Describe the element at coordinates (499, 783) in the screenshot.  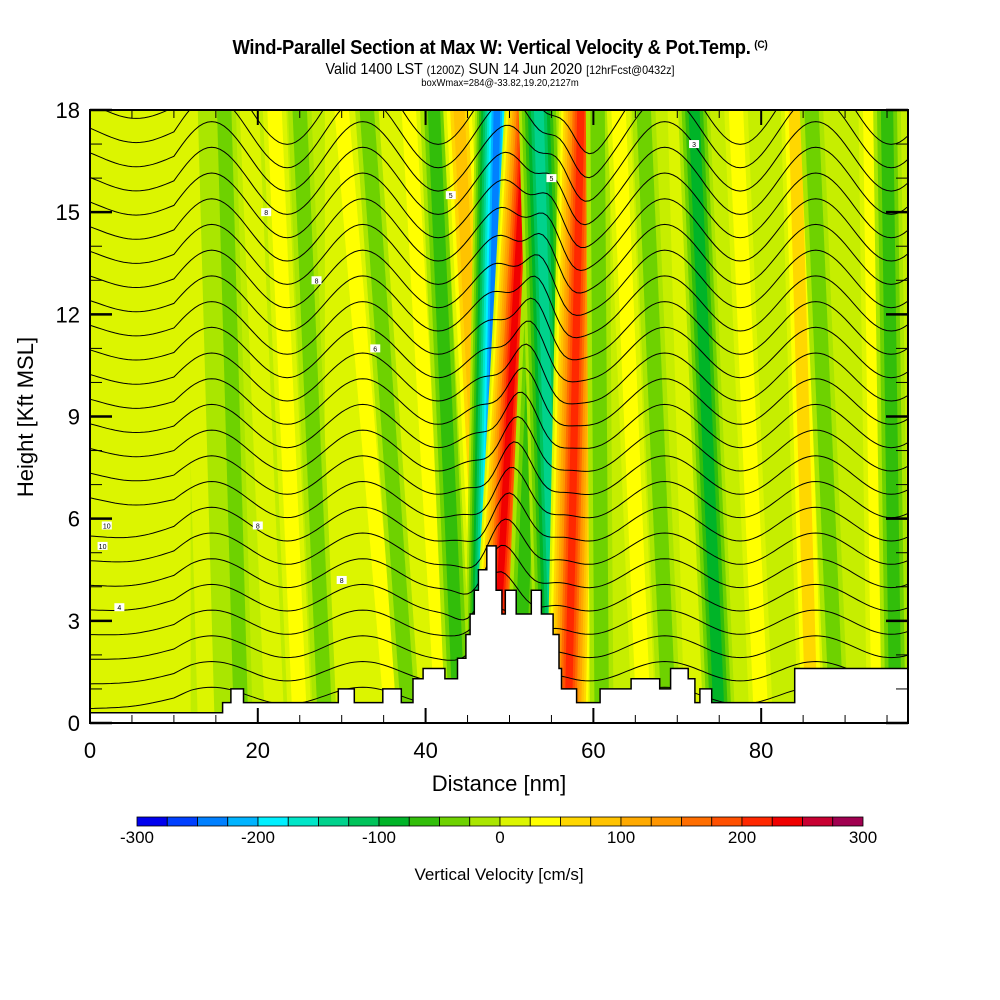
I see `x-axis-title: Distance [nm]` at that location.